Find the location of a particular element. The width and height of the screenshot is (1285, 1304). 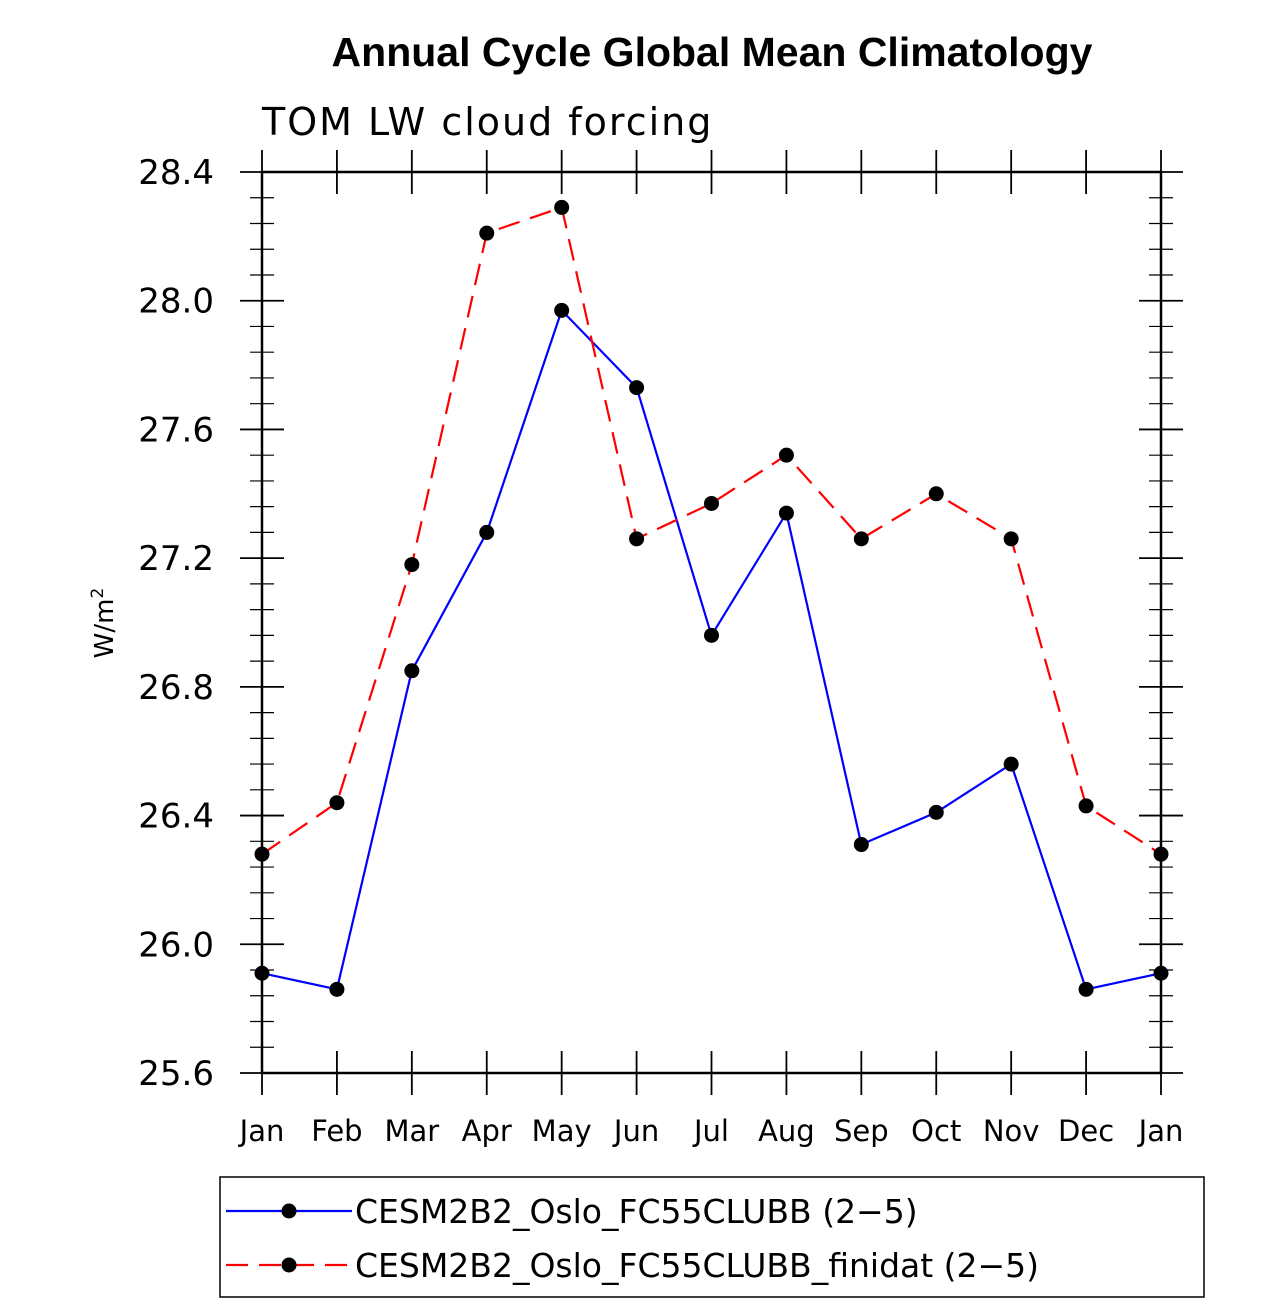

y-tick-label: 26.4 is located at coordinates (176, 817).